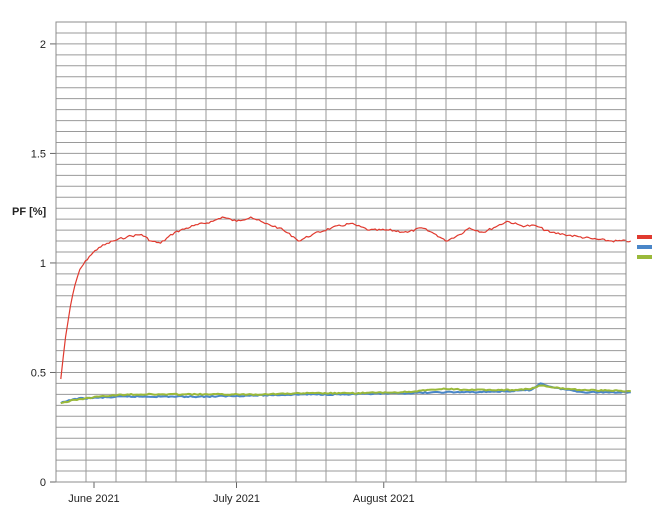 This screenshot has width=652, height=524. I want to click on y-tick-label: 0.5, so click(38, 373).